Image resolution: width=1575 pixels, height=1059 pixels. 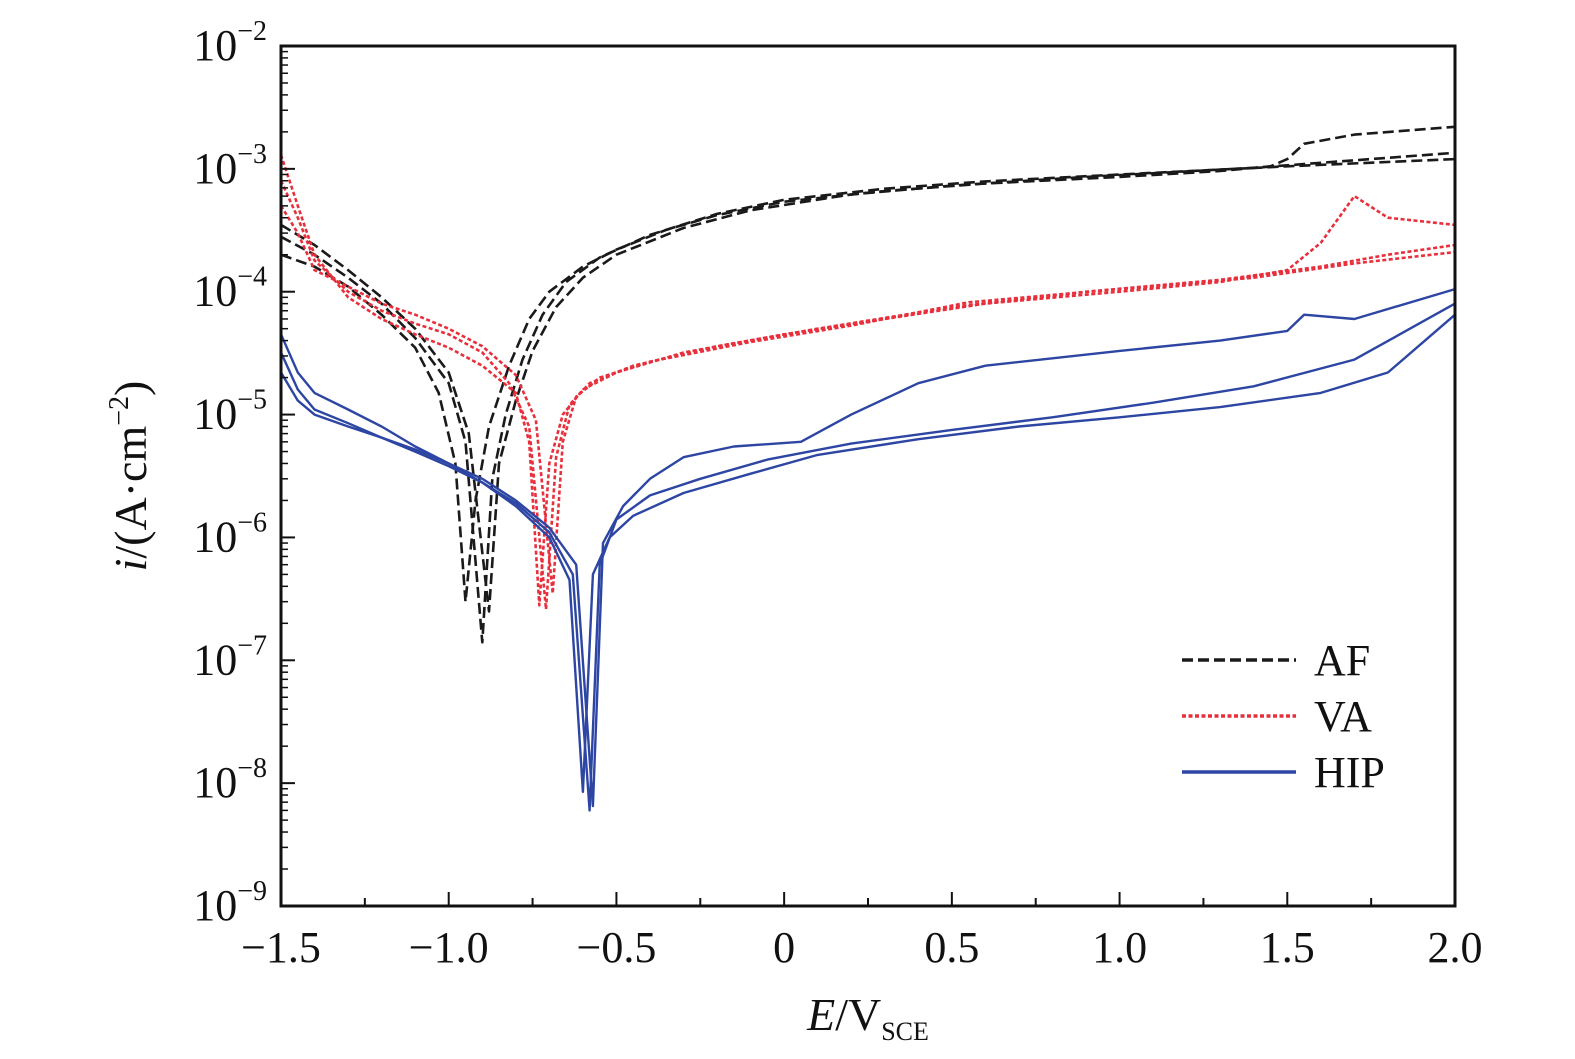 I want to click on y-tick-label-exponent: −9, so click(x=252, y=891).